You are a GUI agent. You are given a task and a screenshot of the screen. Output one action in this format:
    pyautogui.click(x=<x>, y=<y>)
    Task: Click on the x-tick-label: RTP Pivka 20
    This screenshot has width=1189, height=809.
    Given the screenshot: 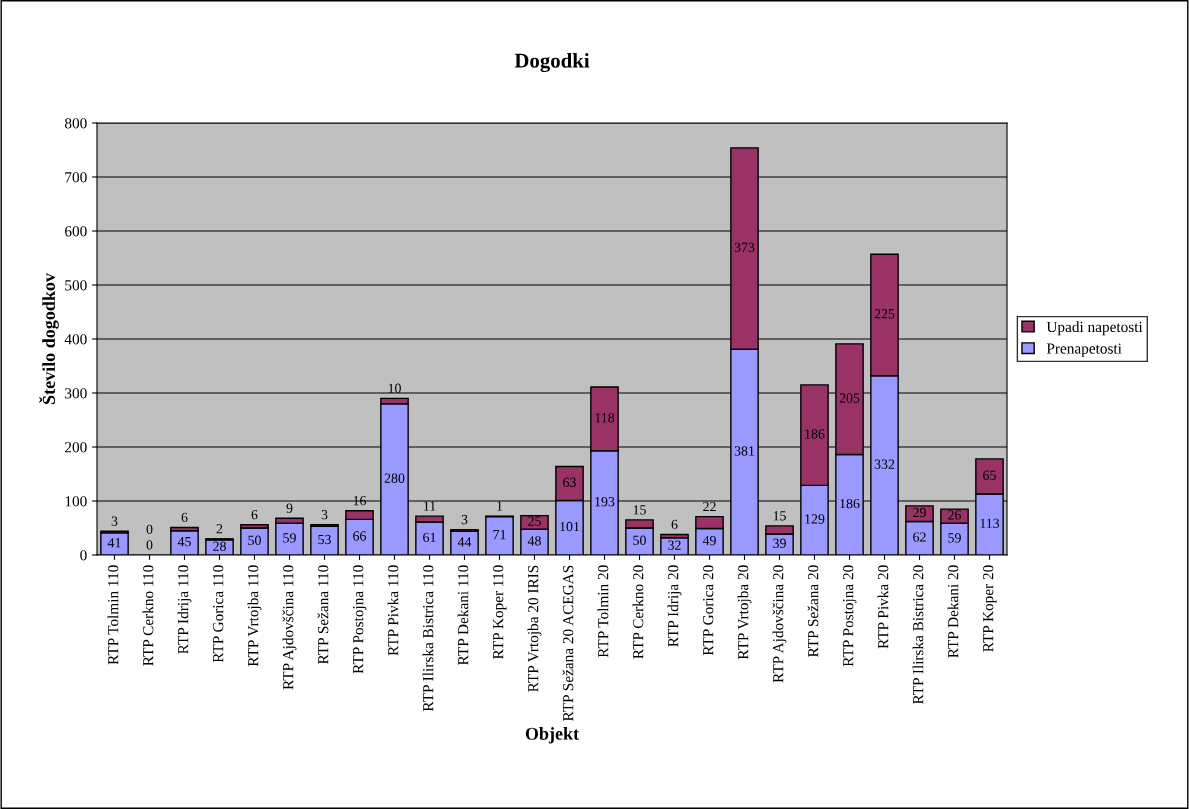 What is the action you would take?
    pyautogui.click(x=883, y=607)
    